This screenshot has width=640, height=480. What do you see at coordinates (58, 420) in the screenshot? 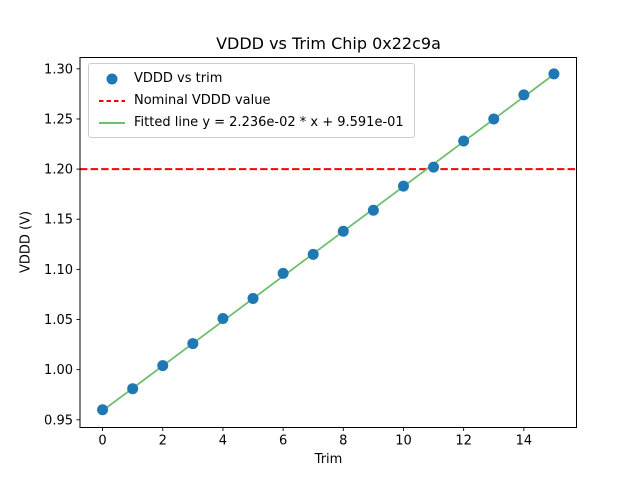
I see `y-tick-label: 0.95` at bounding box center [58, 420].